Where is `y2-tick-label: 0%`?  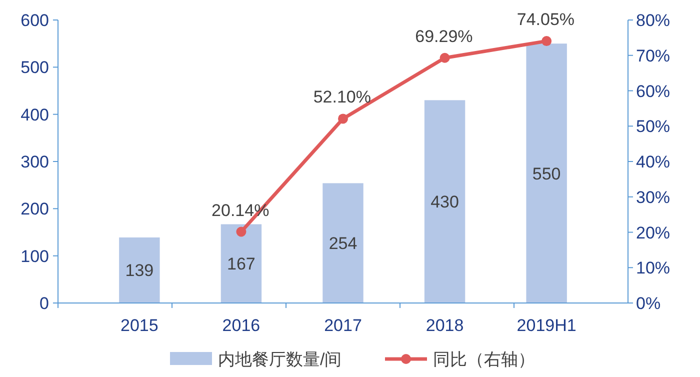 y2-tick-label: 0% is located at coordinates (648, 303).